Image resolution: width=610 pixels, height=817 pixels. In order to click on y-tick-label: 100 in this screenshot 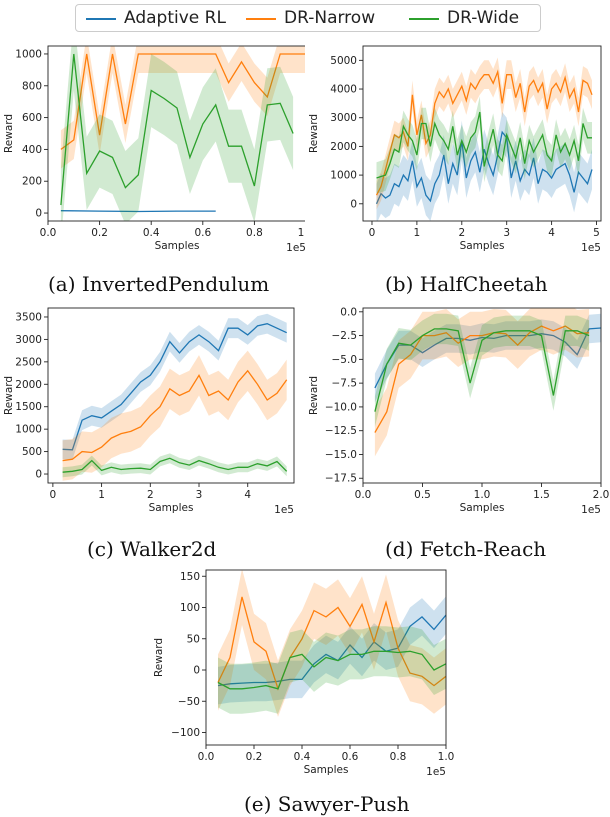, I will do `click(190, 608)`.